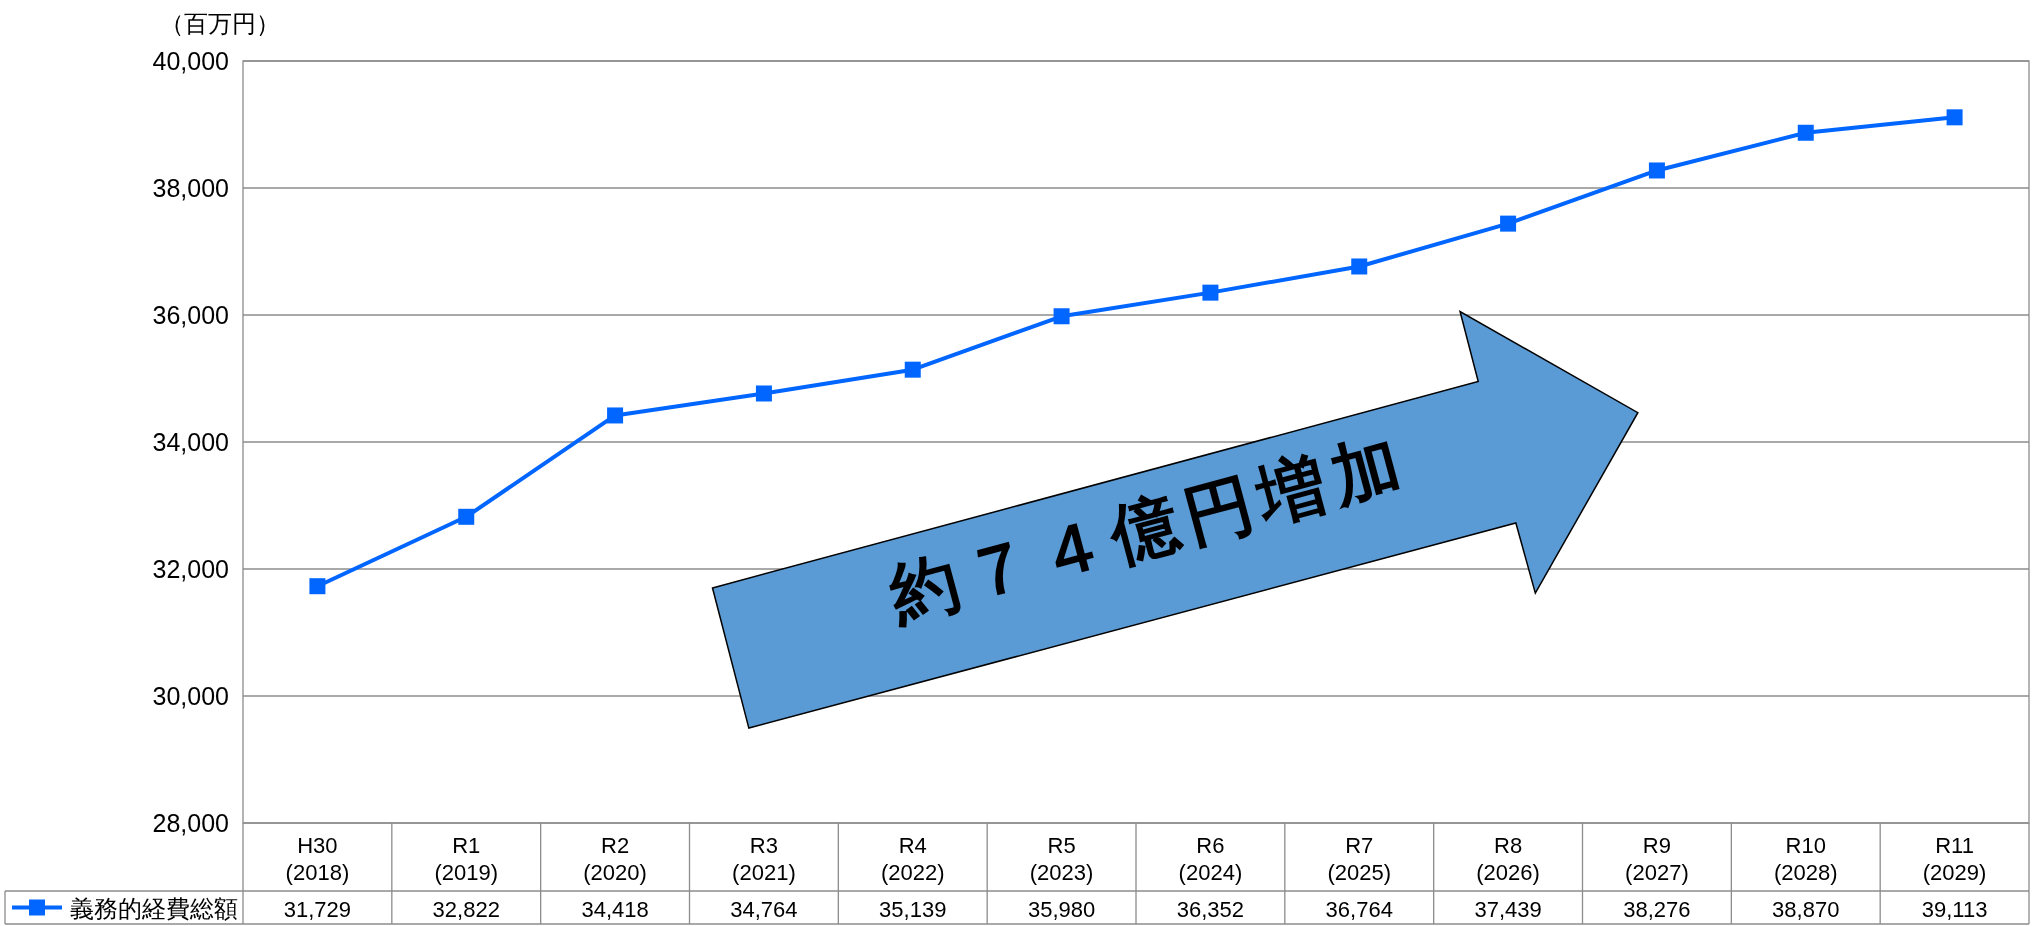 The width and height of the screenshot is (2035, 926). Describe the element at coordinates (466, 859) in the screenshot. I see `x-tick-label: R1 (2019)` at that location.